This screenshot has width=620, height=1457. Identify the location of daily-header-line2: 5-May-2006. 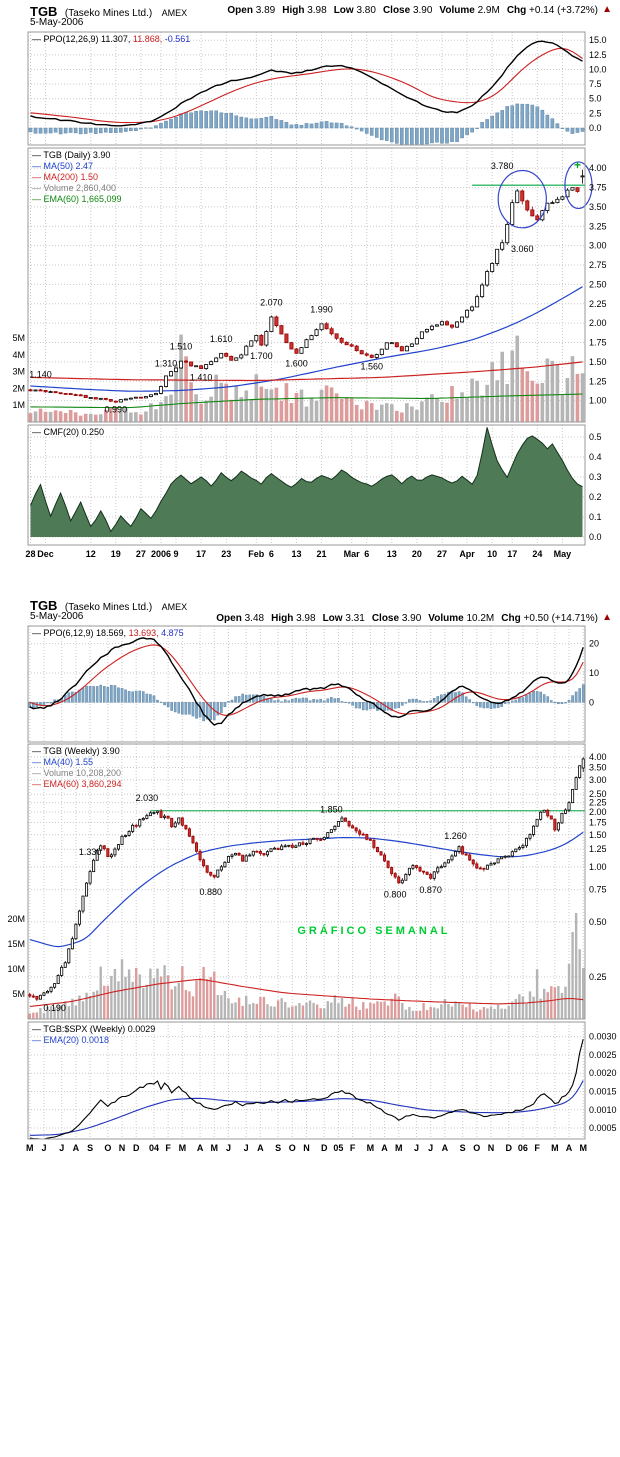
(310, 23).